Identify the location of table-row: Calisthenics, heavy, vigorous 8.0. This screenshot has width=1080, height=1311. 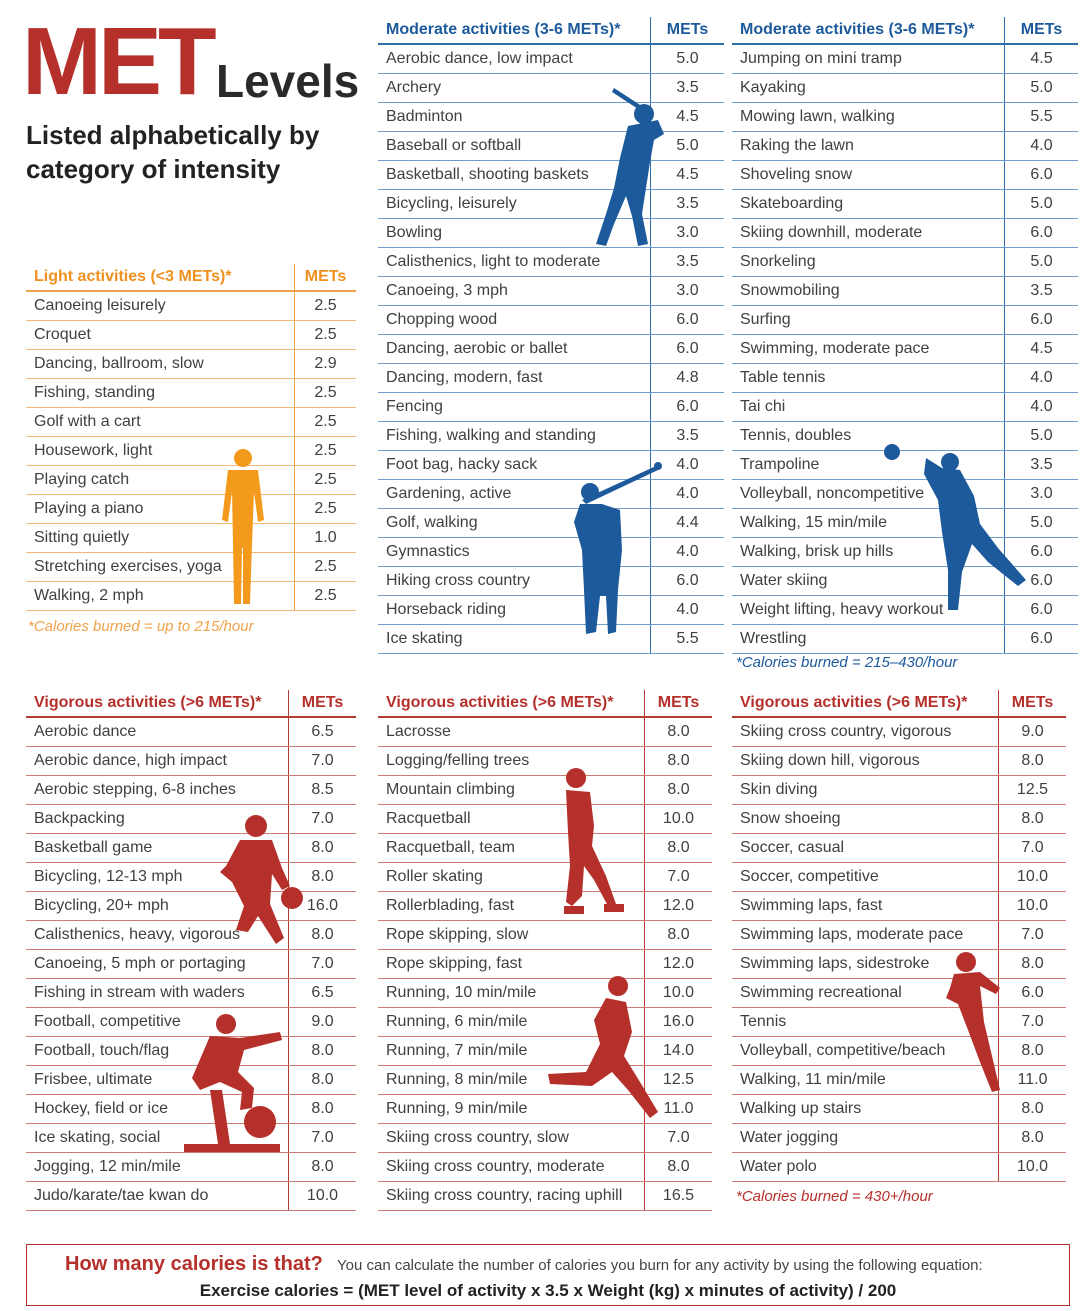
(191, 935).